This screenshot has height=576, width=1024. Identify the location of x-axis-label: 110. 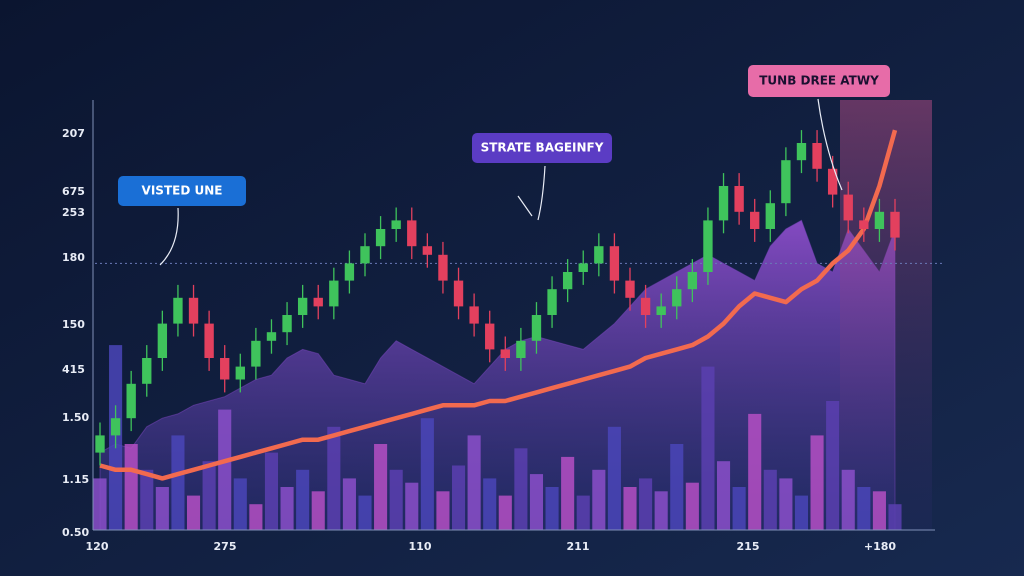
(420, 546).